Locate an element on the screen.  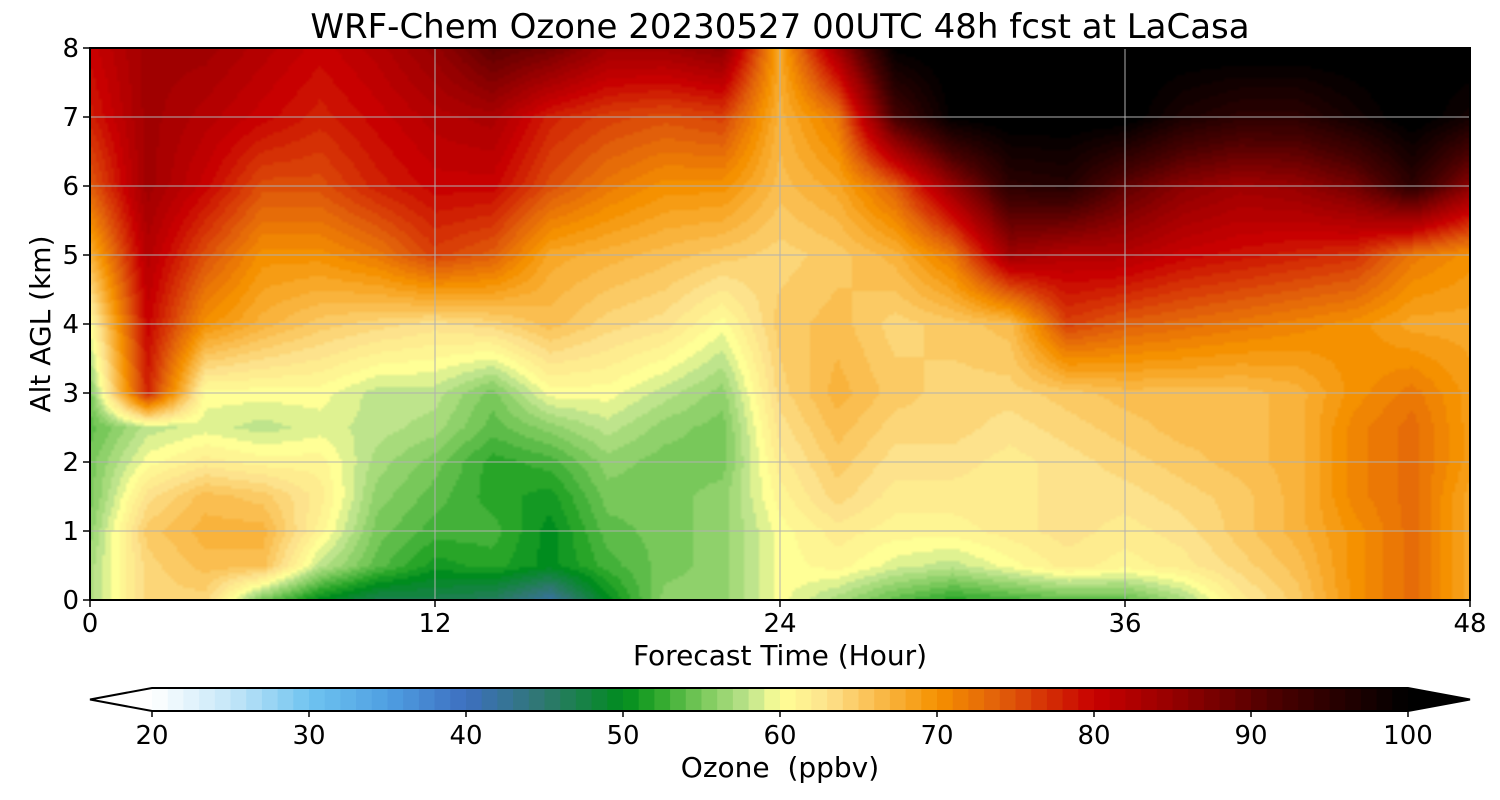
colorbar-lower-extension is located at coordinates (121, 699).